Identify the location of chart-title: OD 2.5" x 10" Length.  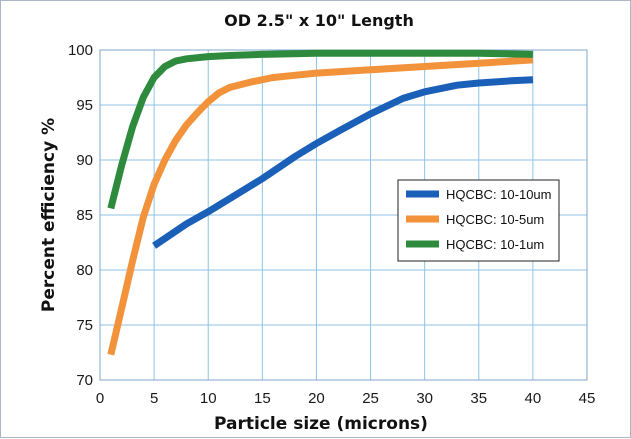
(319, 20).